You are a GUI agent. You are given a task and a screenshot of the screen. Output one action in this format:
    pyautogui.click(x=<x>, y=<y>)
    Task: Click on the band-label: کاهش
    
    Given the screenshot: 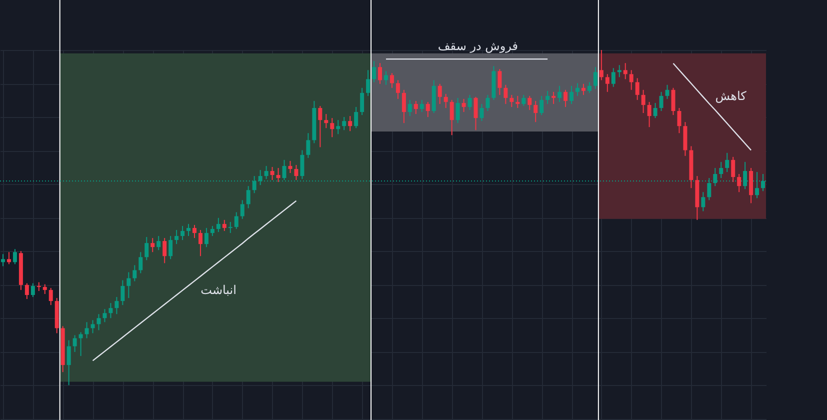 What is the action you would take?
    pyautogui.click(x=731, y=95)
    